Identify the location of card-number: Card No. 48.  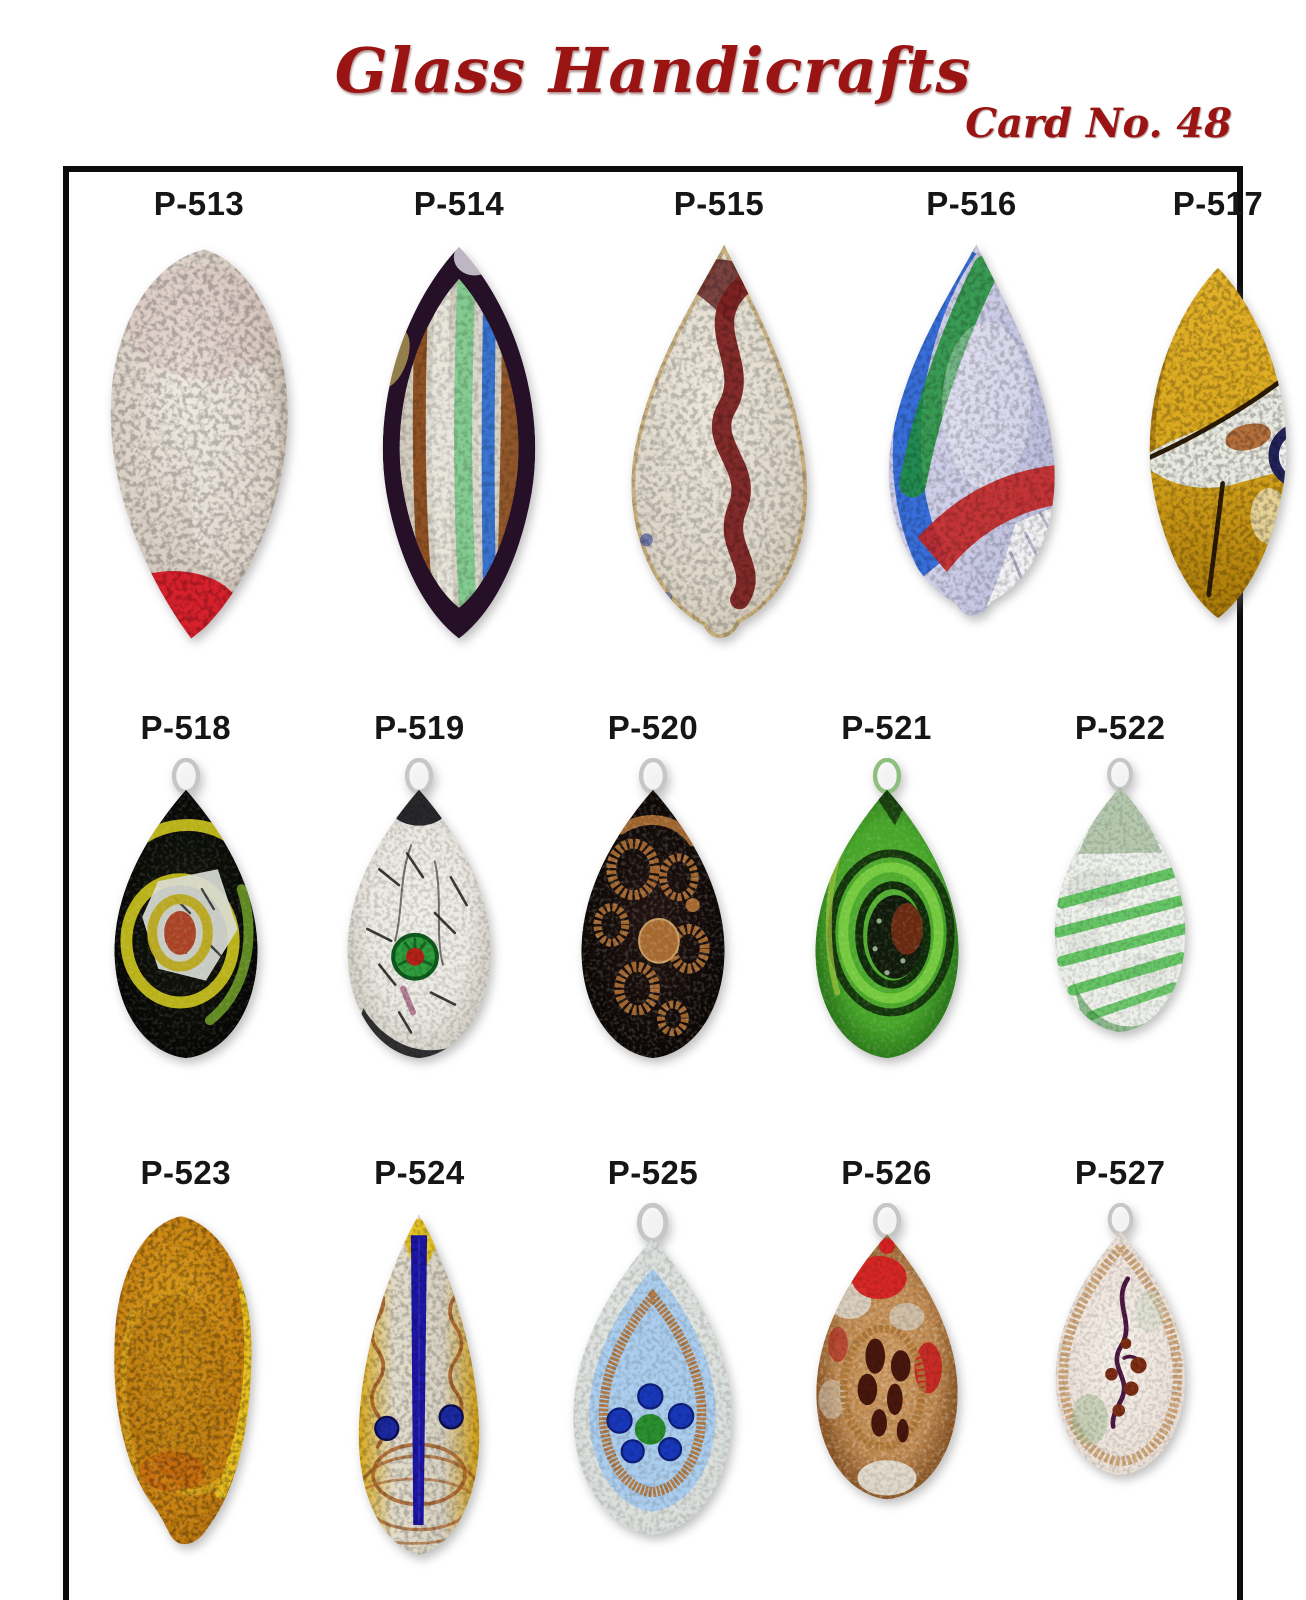
(1098, 123).